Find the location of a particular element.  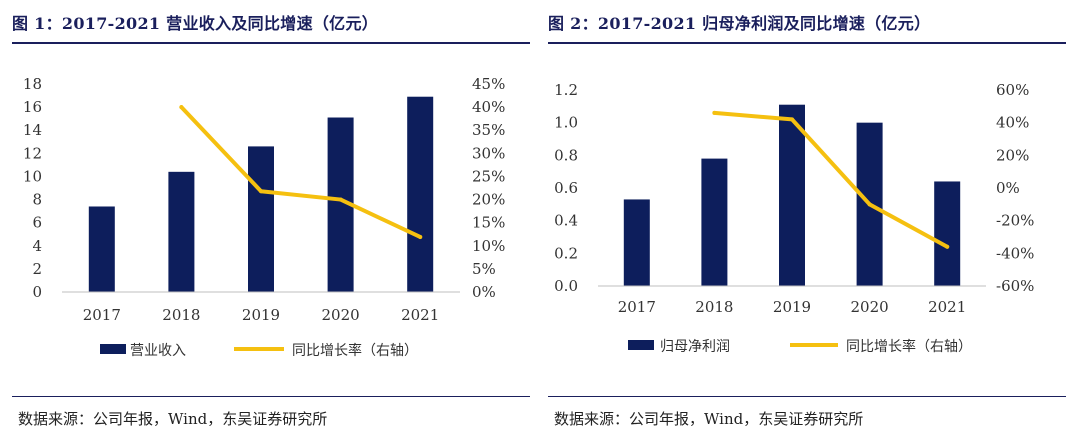

left-axis-tick-label: 0.4 is located at coordinates (566, 221).